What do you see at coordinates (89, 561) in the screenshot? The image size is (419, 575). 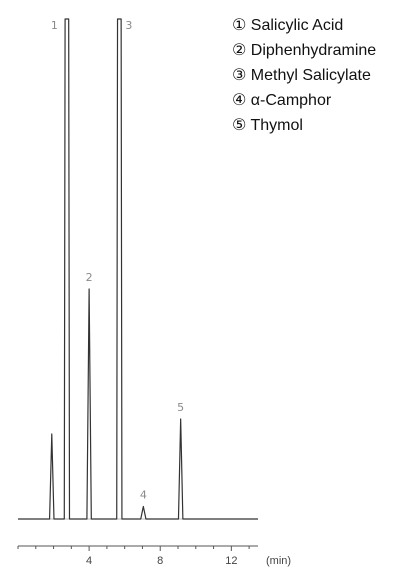 I see `x-tick-label: 4` at bounding box center [89, 561].